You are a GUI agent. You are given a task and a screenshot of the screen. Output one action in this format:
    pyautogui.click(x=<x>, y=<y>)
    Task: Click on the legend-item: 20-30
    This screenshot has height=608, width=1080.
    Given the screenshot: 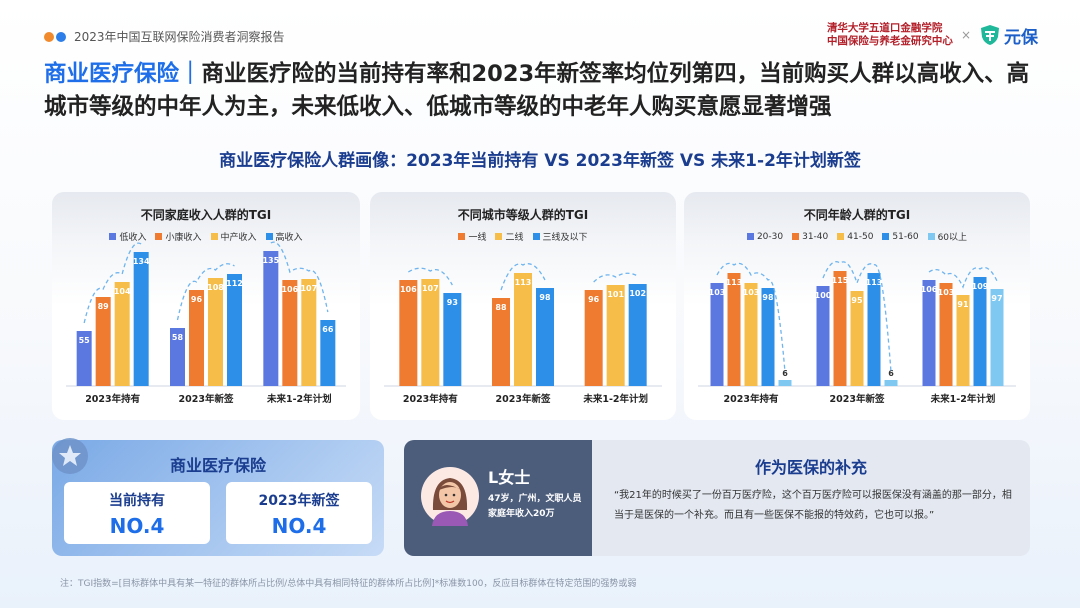 What is the action you would take?
    pyautogui.click(x=765, y=236)
    